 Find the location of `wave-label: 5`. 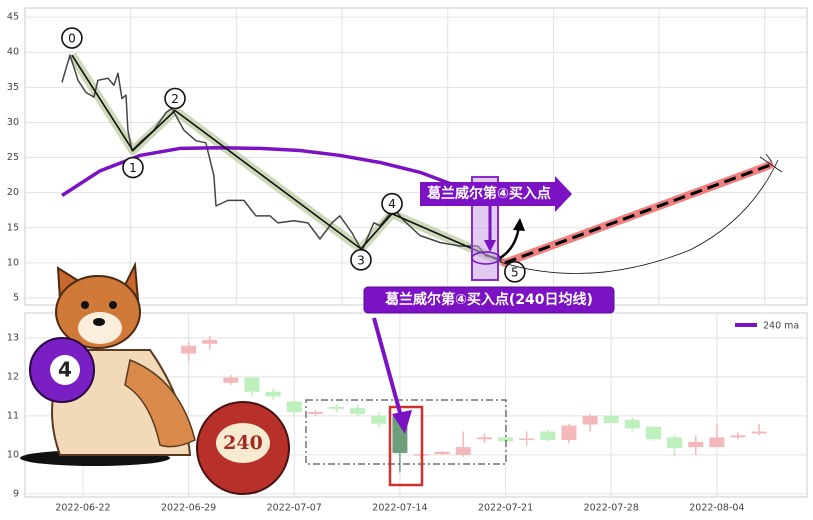

wave-label: 5 is located at coordinates (515, 272).